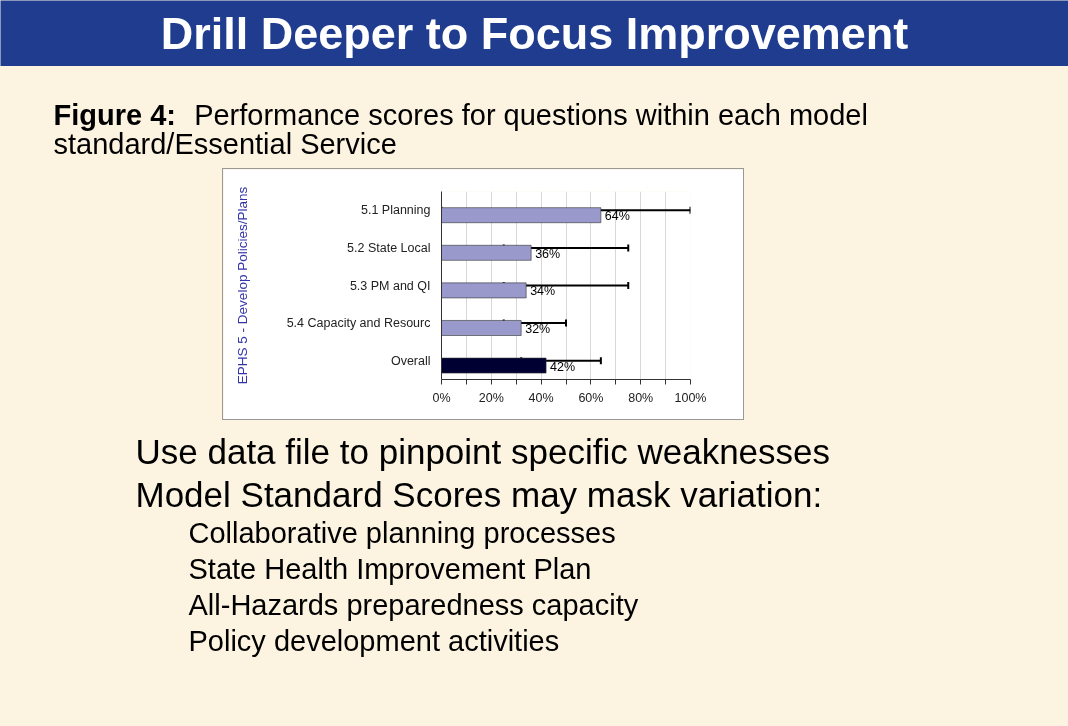 This screenshot has width=1068, height=726. Describe the element at coordinates (413, 604) in the screenshot. I see `text: All-Hazards preparedness capacity` at that location.